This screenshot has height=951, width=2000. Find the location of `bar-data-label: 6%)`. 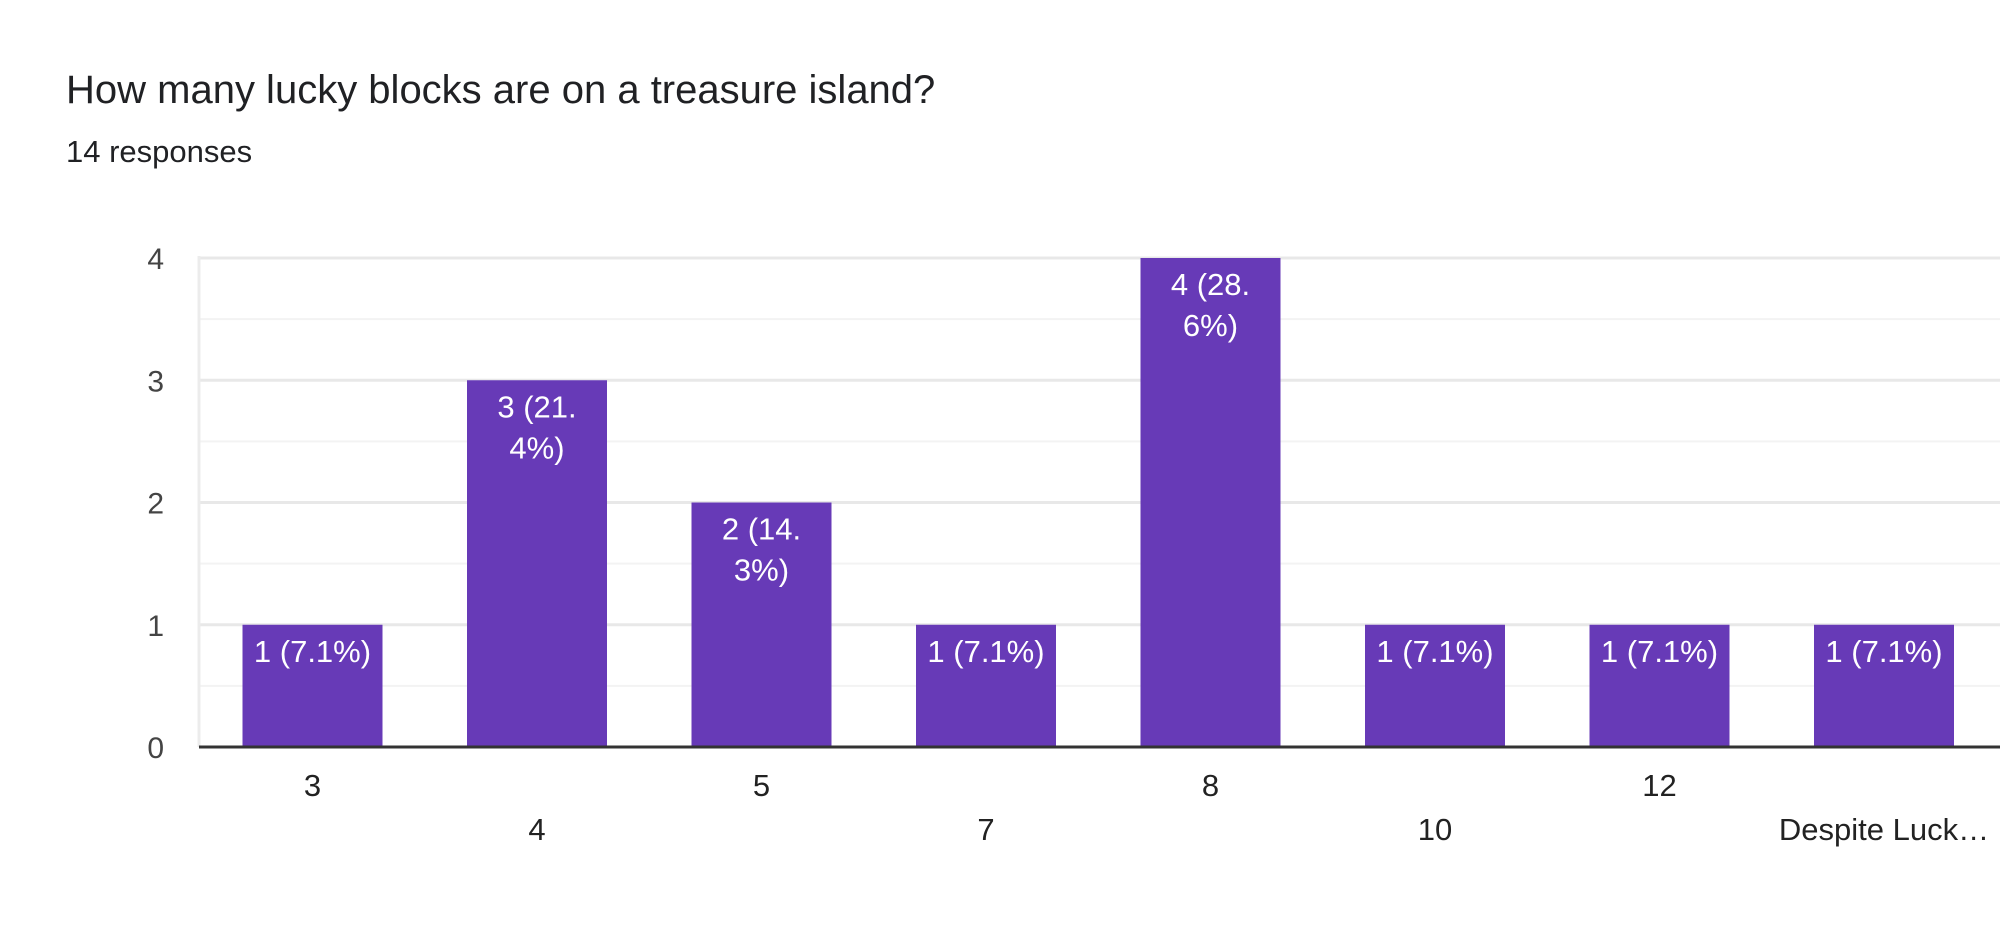

bar-data-label: 6%) is located at coordinates (1210, 325).